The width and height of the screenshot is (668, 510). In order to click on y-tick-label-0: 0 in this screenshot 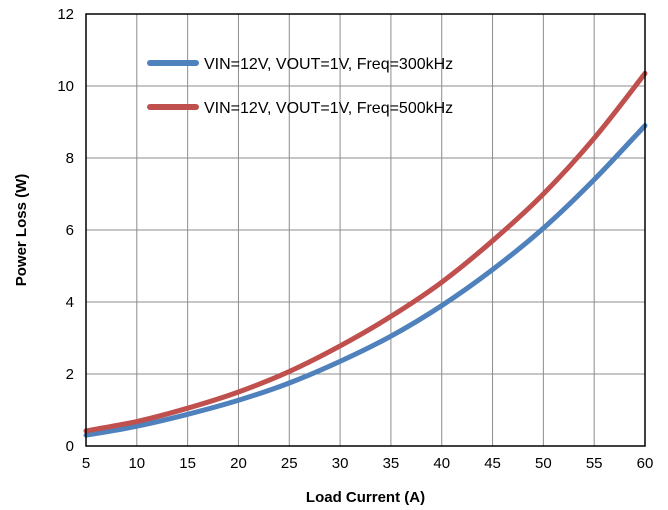, I will do `click(70, 446)`.